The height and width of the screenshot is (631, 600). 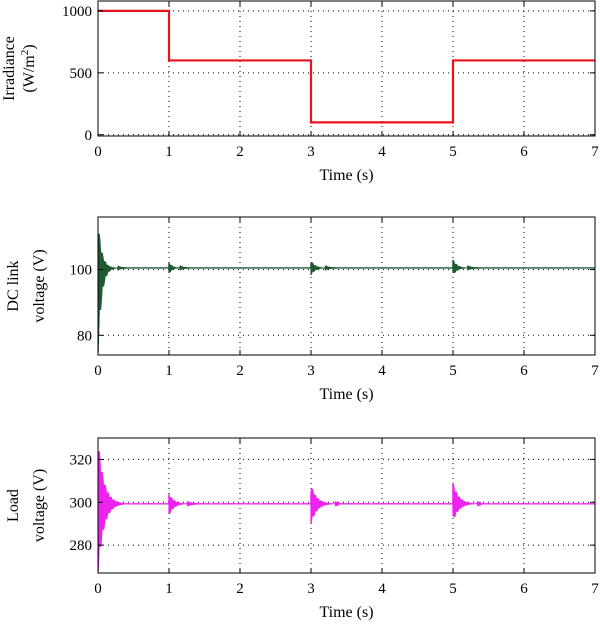 I want to click on y-tick-label: 500, so click(x=81, y=74).